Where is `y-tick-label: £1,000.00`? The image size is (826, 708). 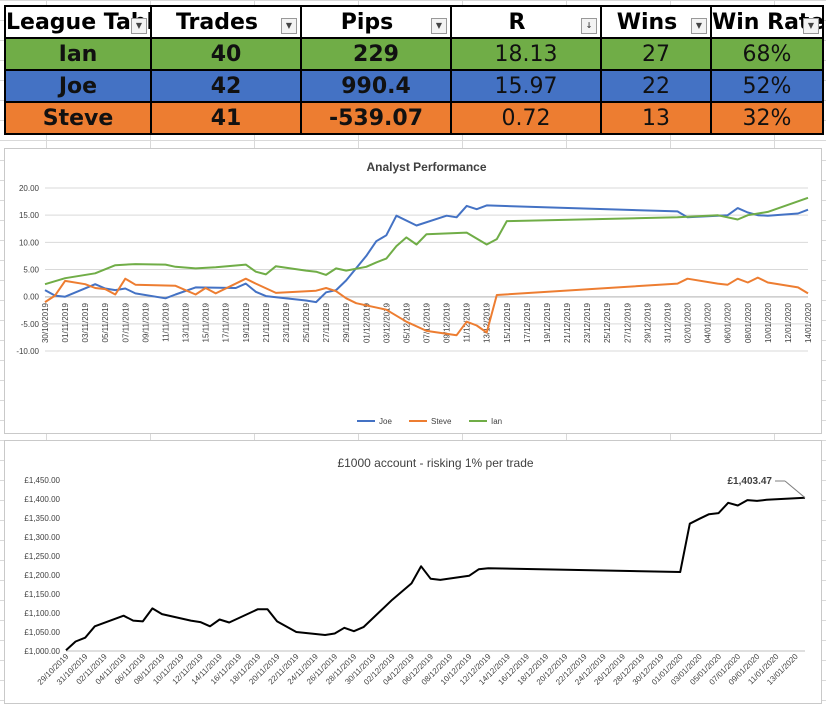 y-tick-label: £1,000.00 is located at coordinates (42, 651).